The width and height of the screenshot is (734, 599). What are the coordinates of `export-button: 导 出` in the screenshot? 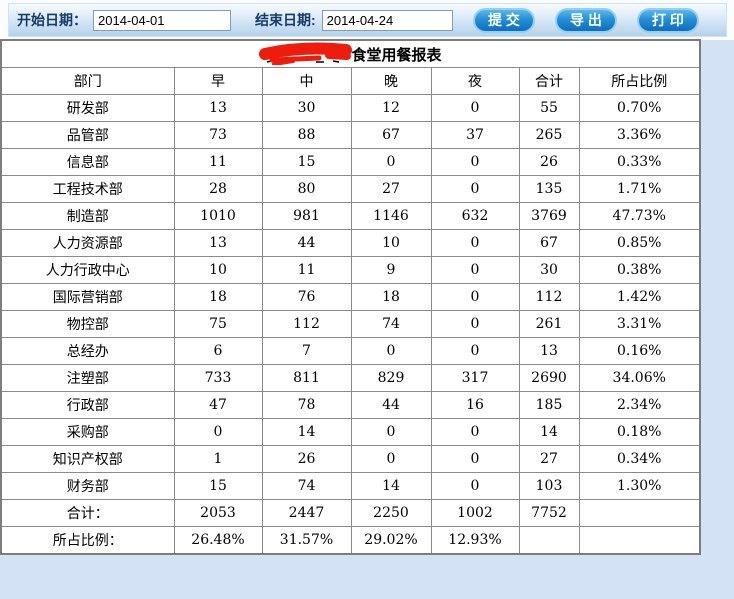 It's located at (586, 20).